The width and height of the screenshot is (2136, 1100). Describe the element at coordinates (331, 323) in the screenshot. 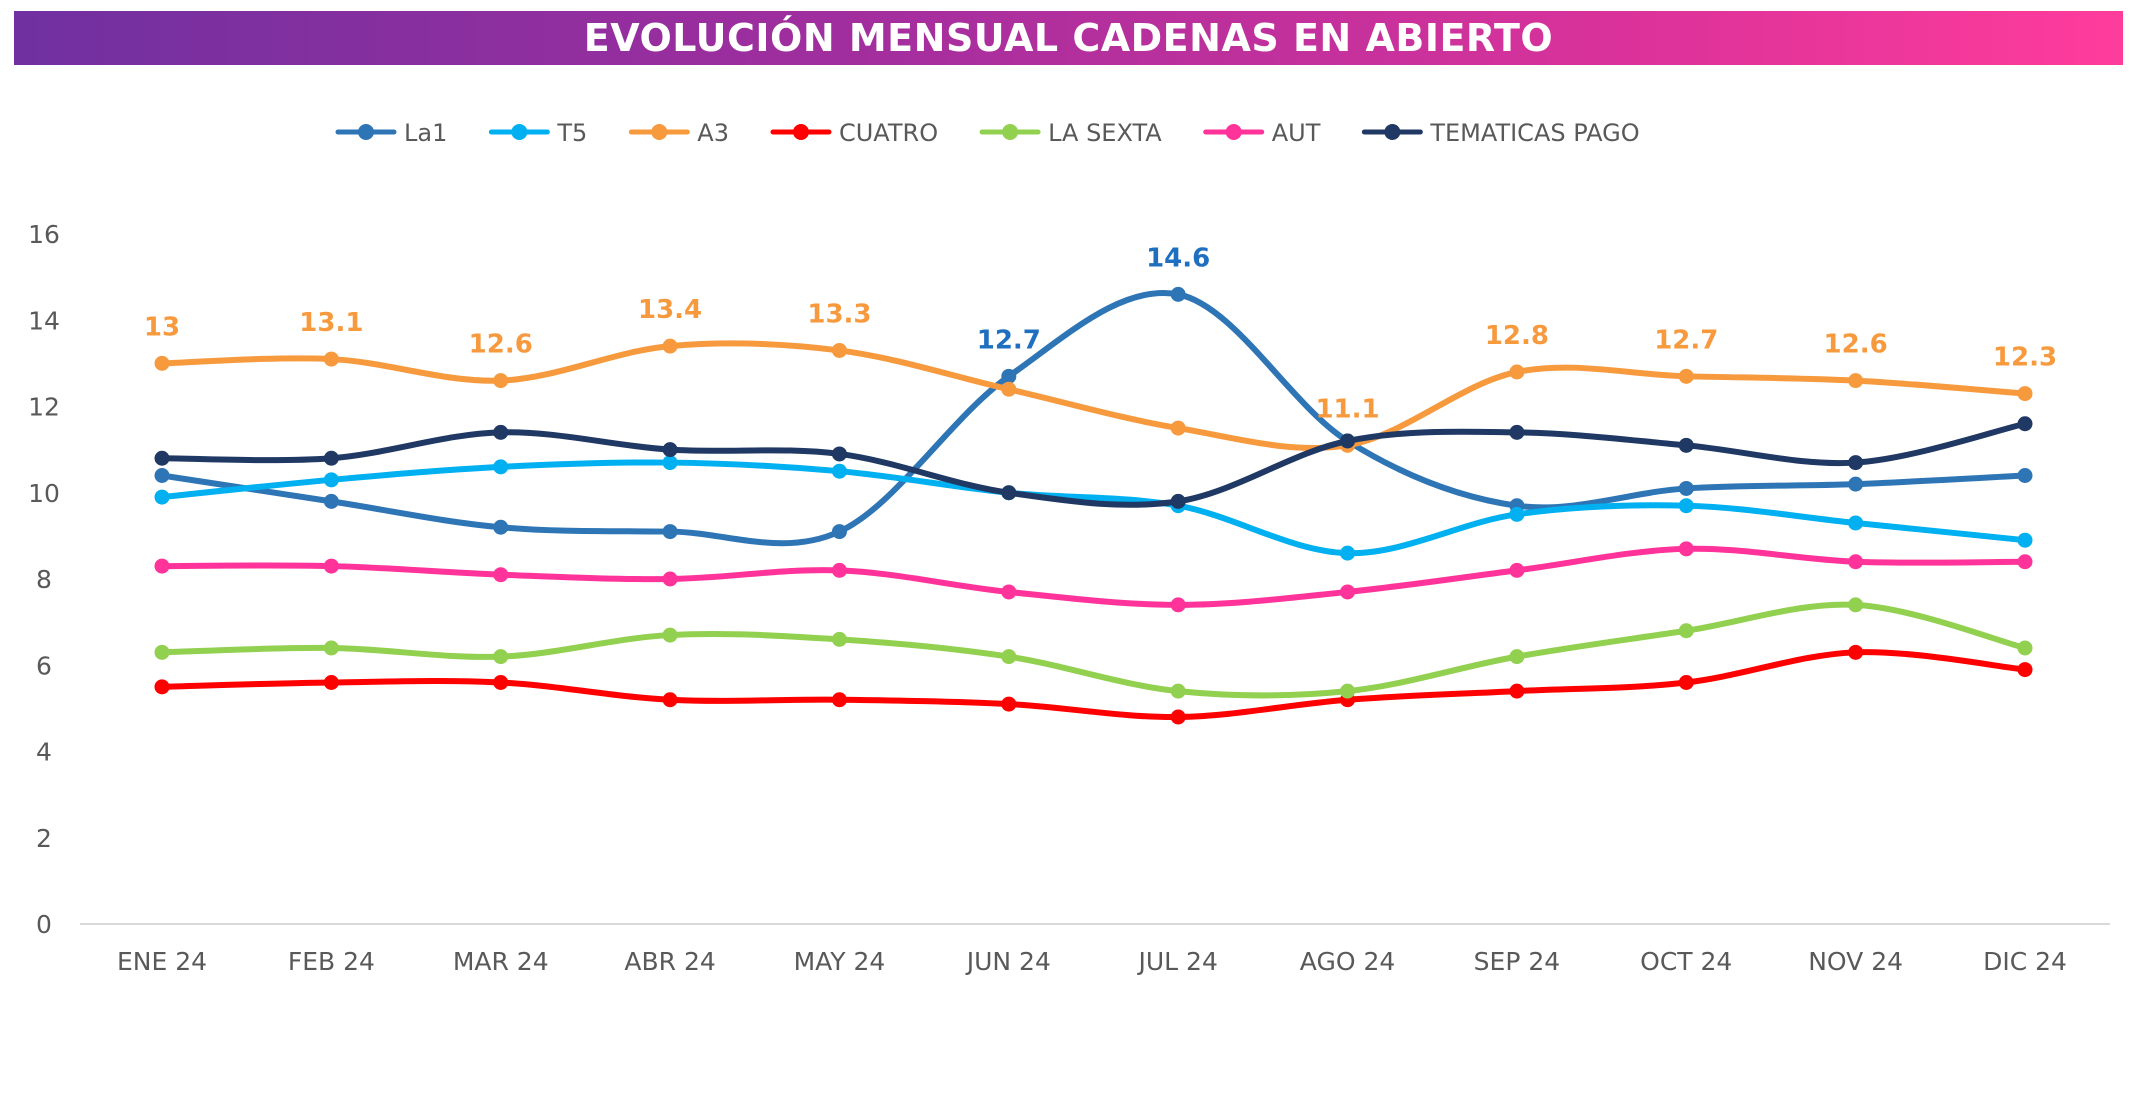

I see `data-label-a3: 13.1` at that location.